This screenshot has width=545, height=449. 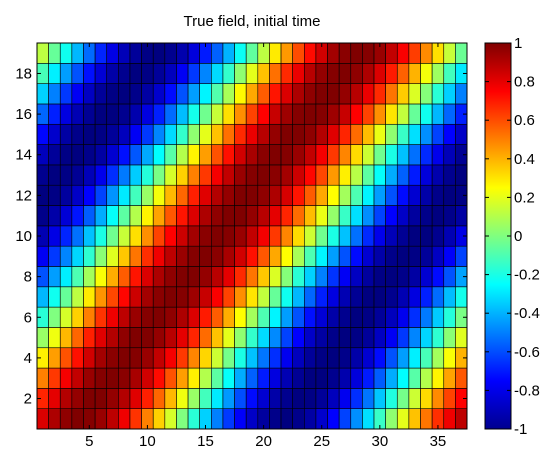 I want to click on x-tick-label: 25, so click(x=321, y=441).